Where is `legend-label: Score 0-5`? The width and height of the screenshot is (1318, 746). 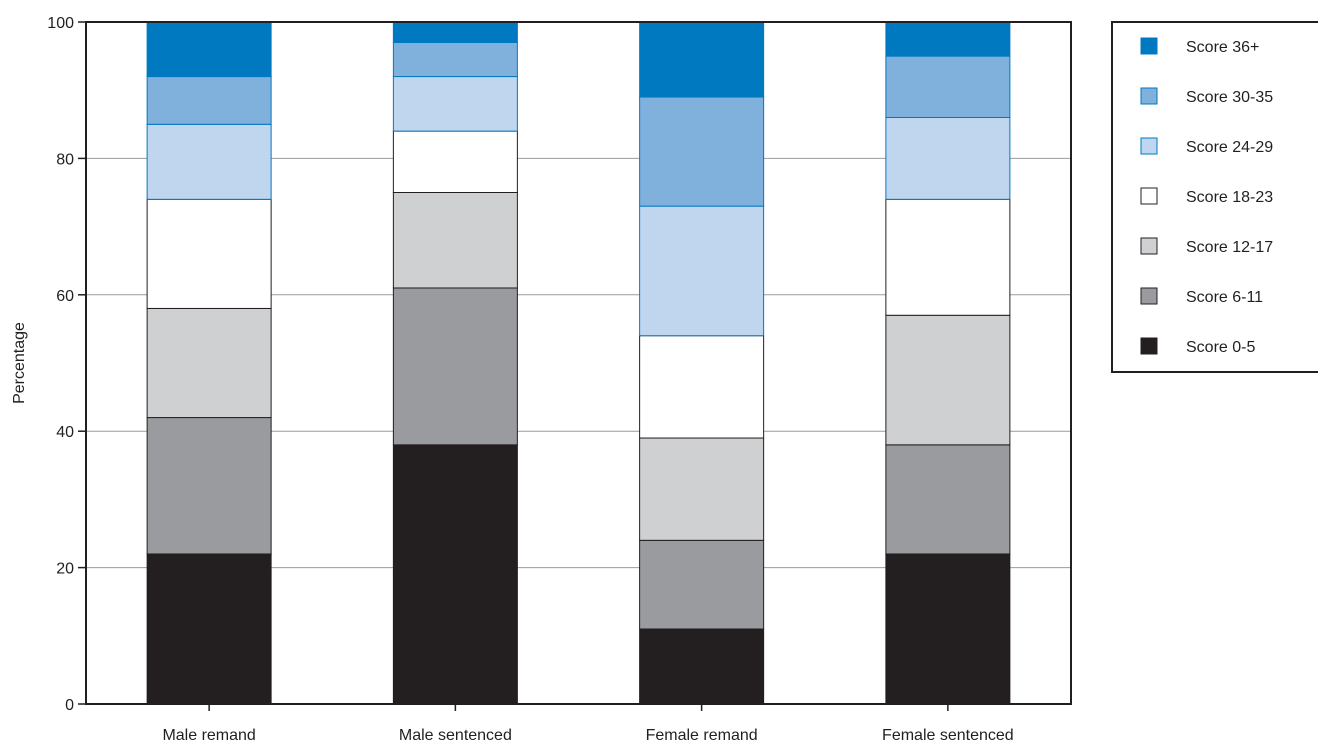 legend-label: Score 0-5 is located at coordinates (1220, 347).